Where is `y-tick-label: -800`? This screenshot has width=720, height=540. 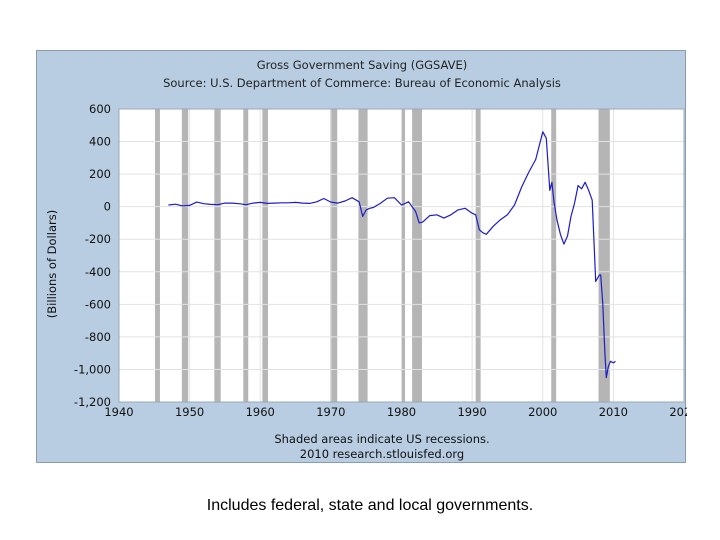 y-tick-label: -800 is located at coordinates (98, 337).